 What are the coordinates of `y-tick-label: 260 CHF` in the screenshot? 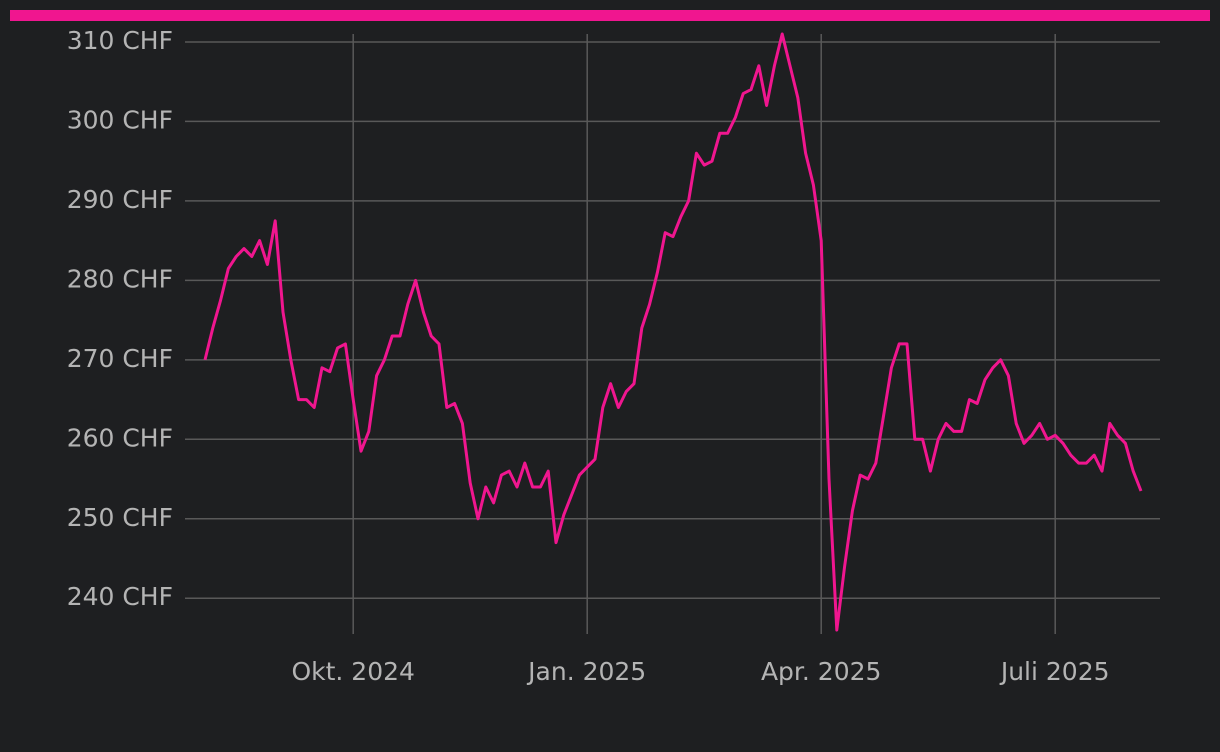 It's located at (120, 437).